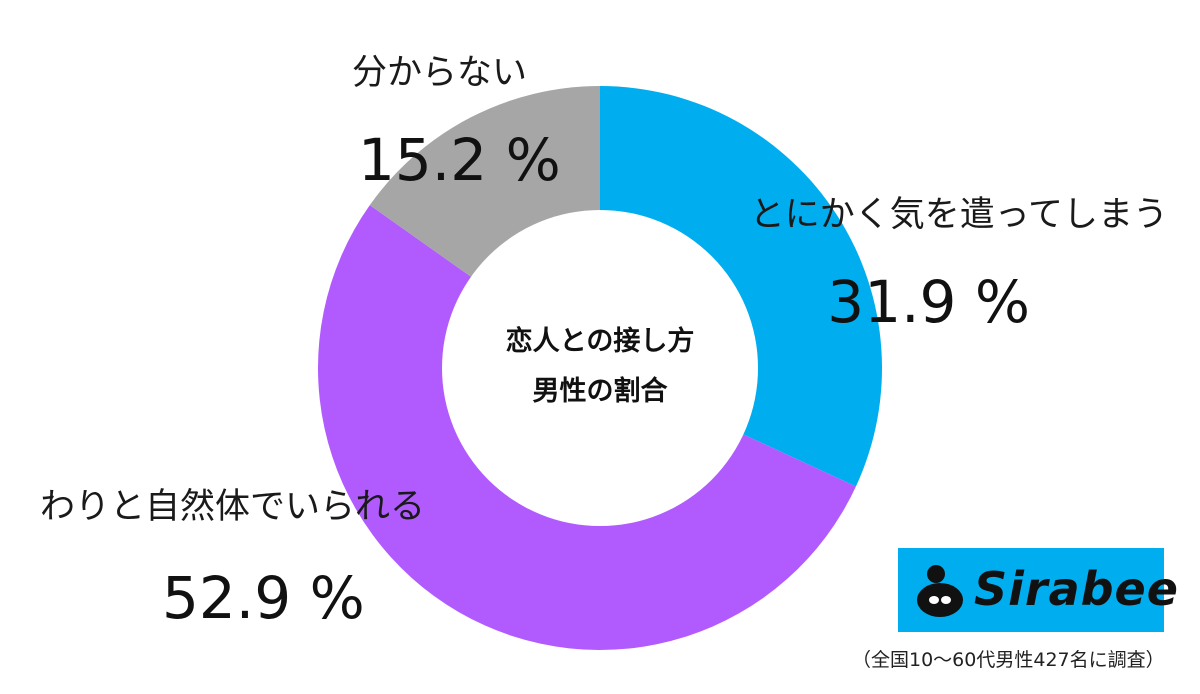  I want to click on sirabee-logo: Sirabee, so click(1038, 590).